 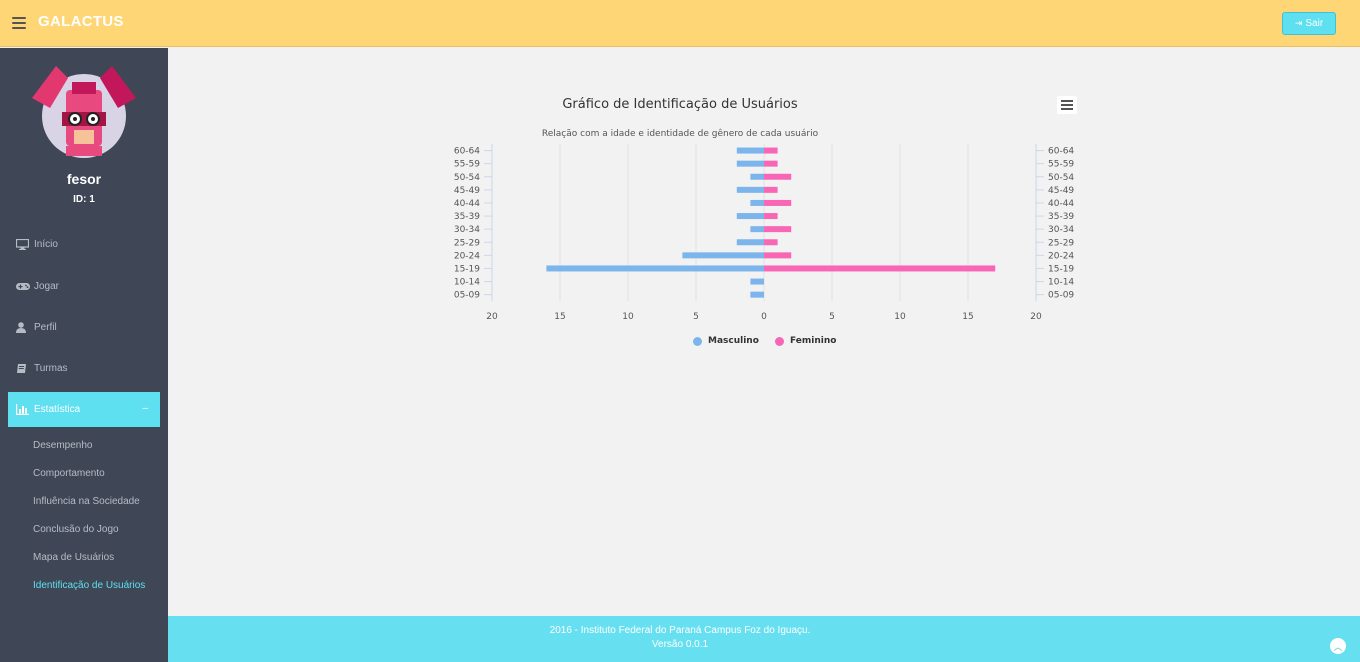 What do you see at coordinates (81, 21) in the screenshot?
I see `brand-title: GALACTUS` at bounding box center [81, 21].